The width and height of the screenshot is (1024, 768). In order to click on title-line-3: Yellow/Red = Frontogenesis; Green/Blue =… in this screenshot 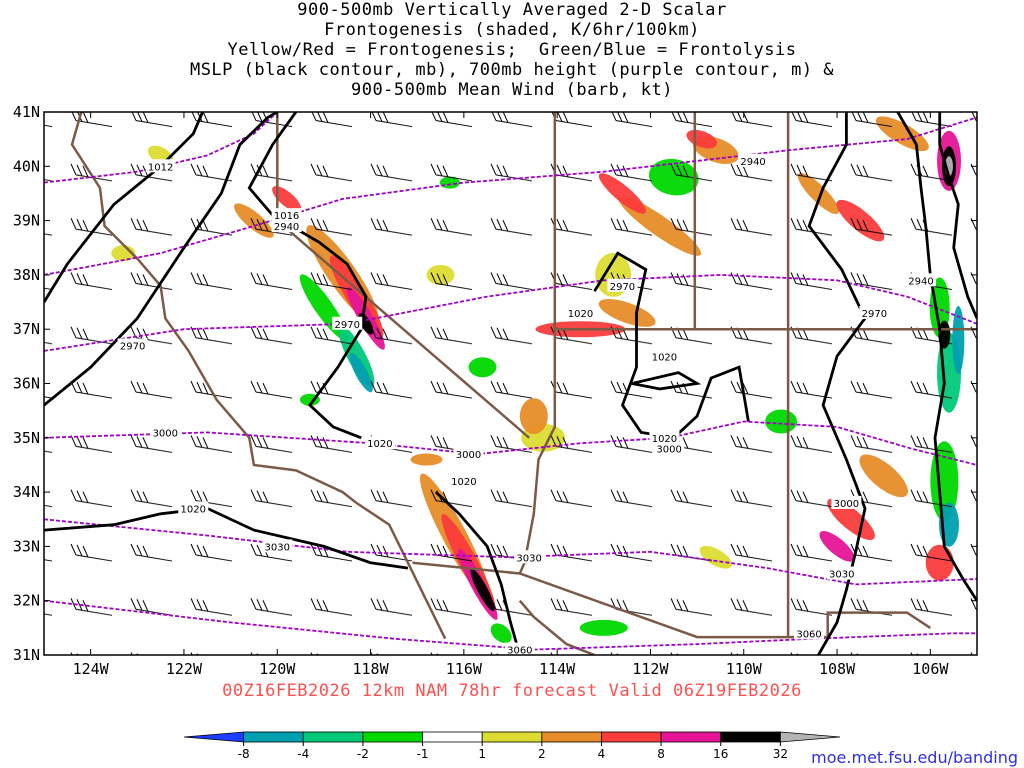, I will do `click(512, 50)`.